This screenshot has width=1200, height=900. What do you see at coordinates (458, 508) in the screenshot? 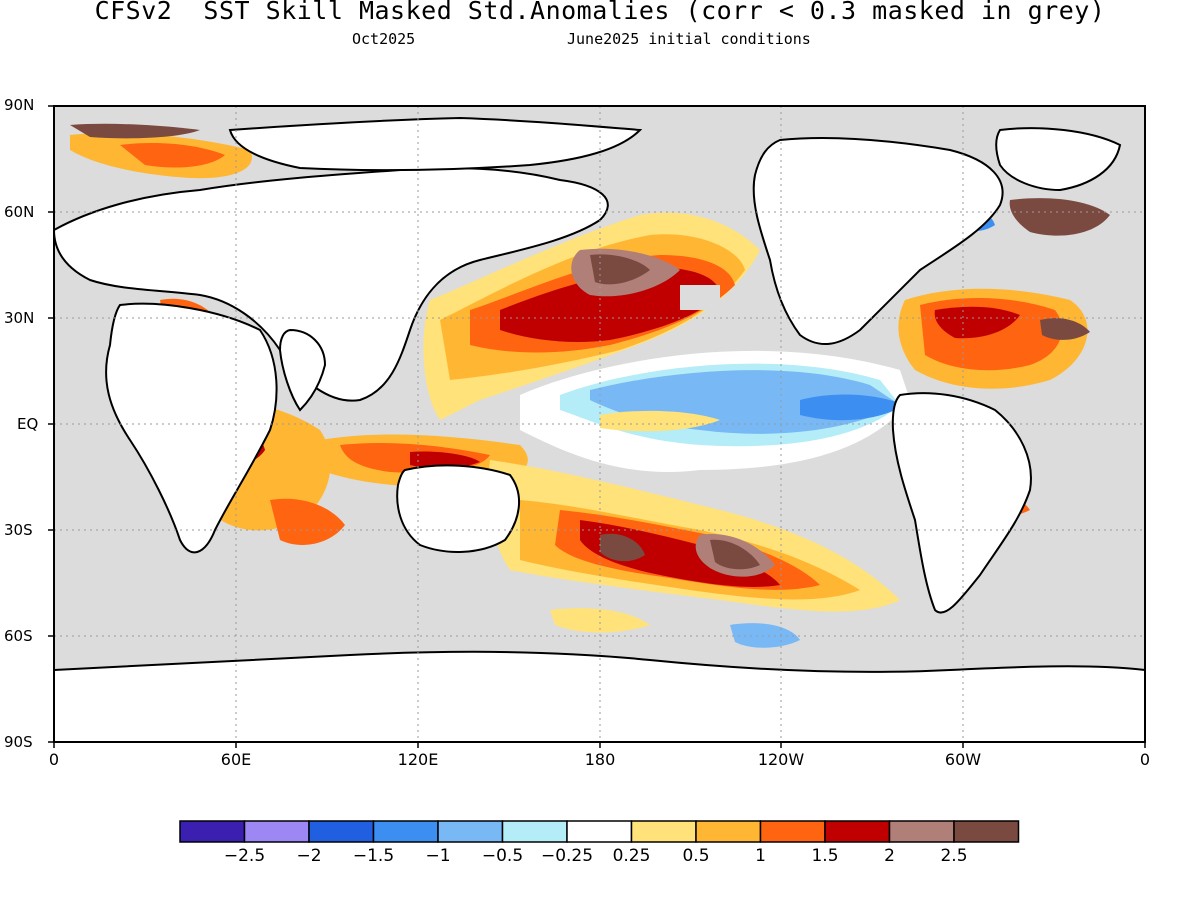
I see `australia-land` at bounding box center [458, 508].